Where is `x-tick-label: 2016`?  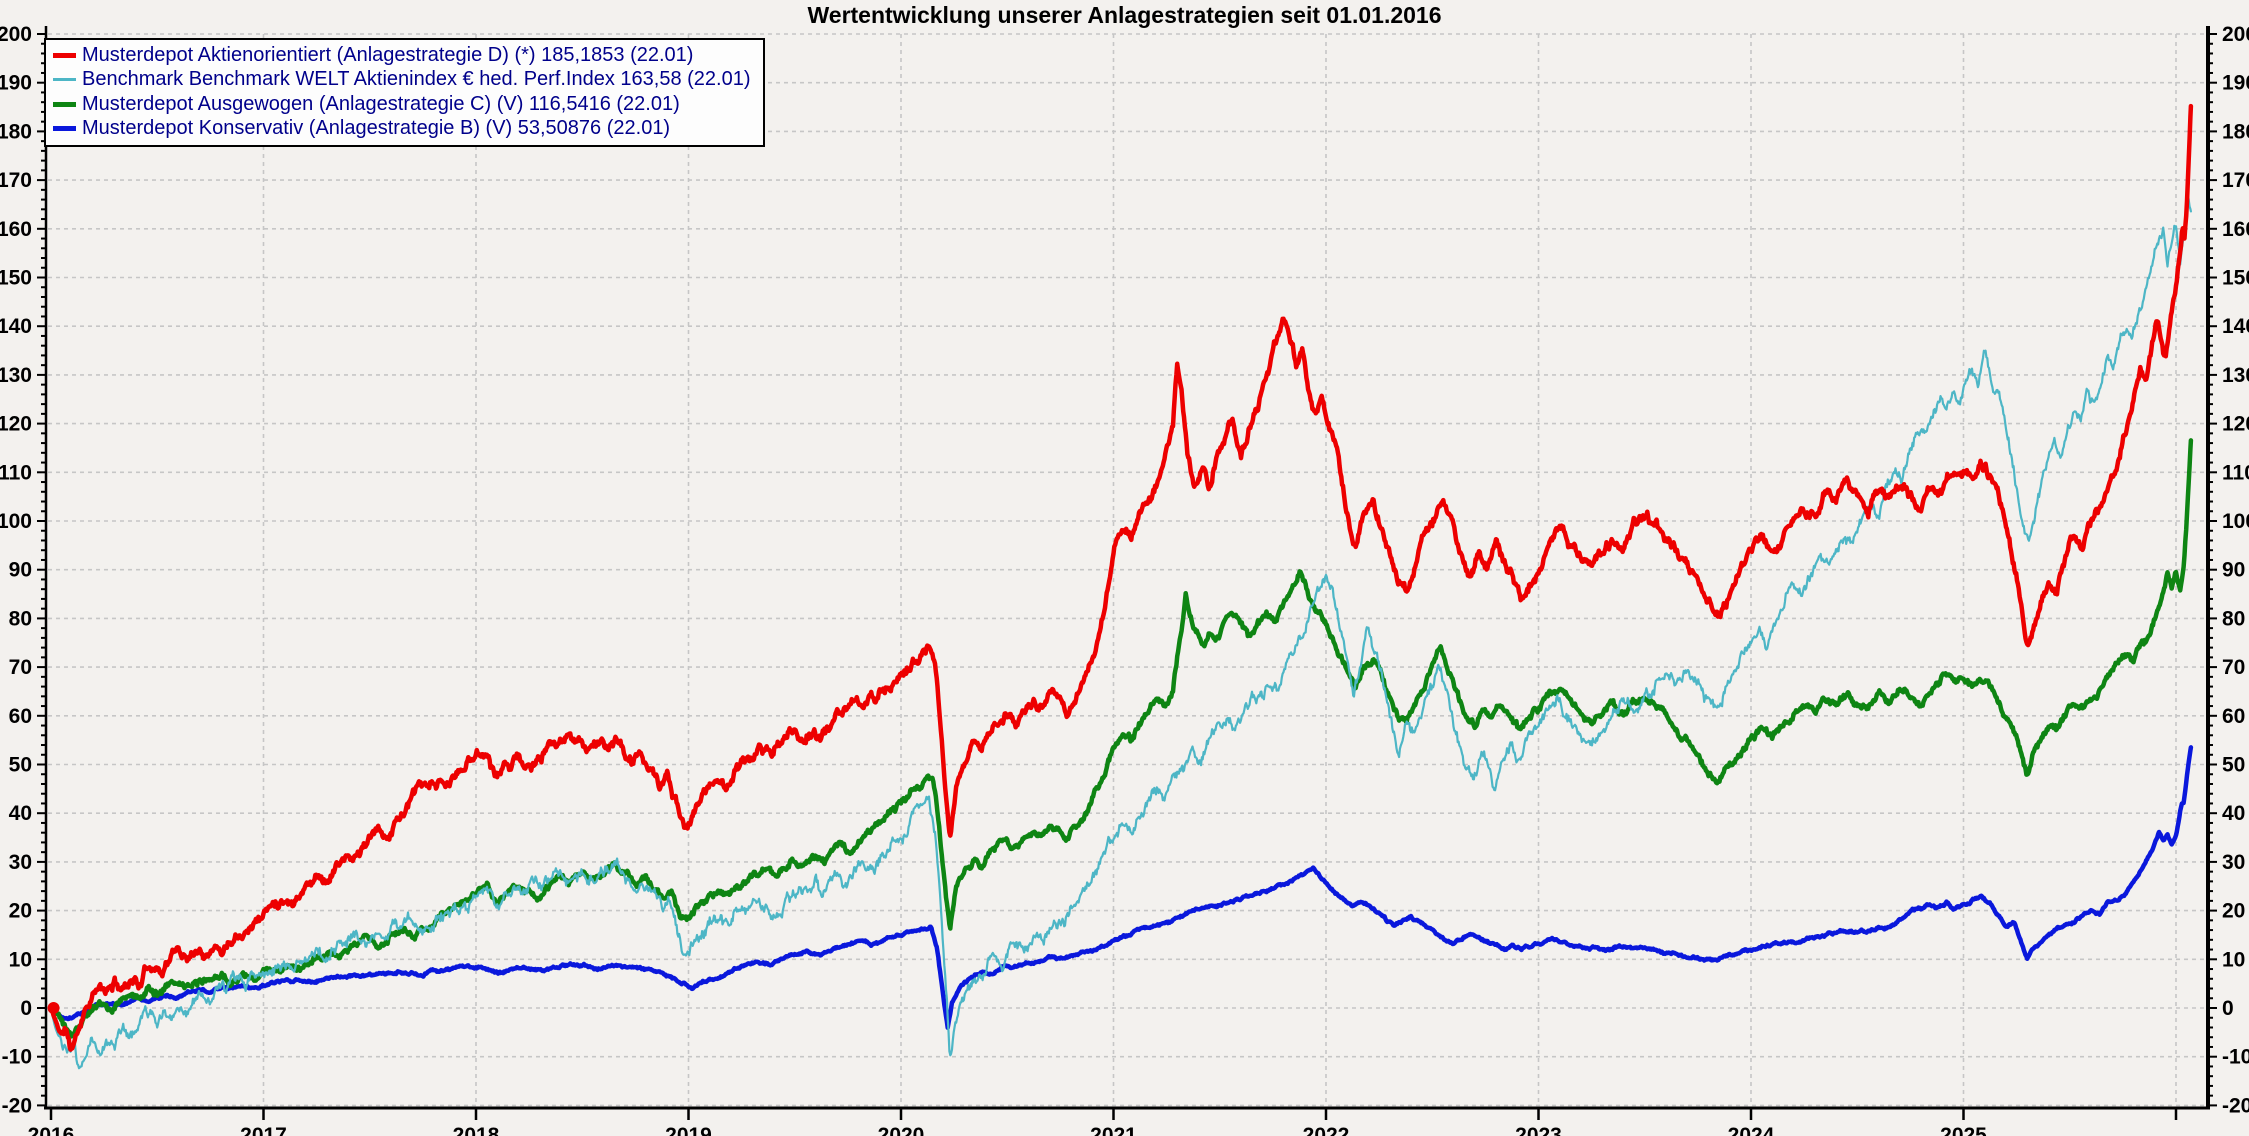 x-tick-label: 2016 is located at coordinates (51, 1130).